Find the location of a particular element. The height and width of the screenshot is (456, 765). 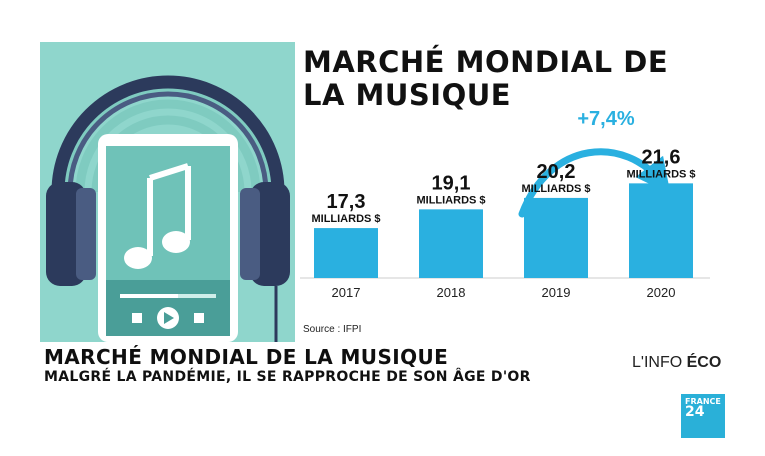

program-bold: ÉCO is located at coordinates (704, 362).